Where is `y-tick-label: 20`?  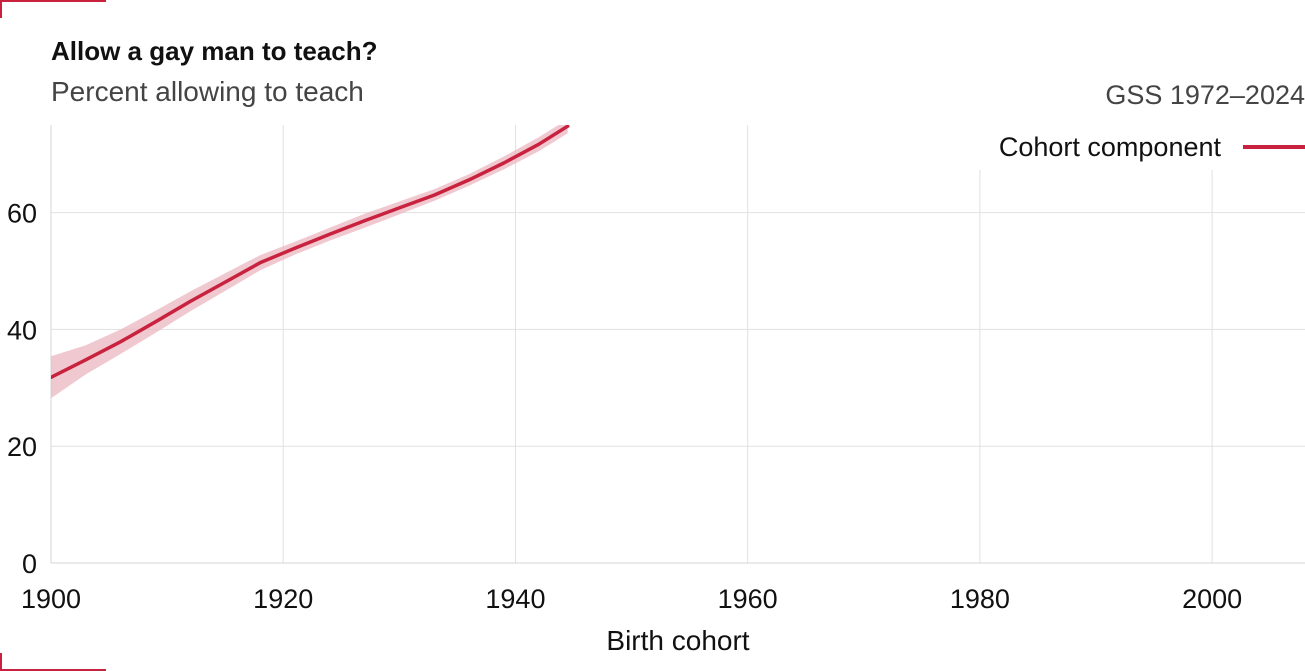
y-tick-label: 20 is located at coordinates (22, 447).